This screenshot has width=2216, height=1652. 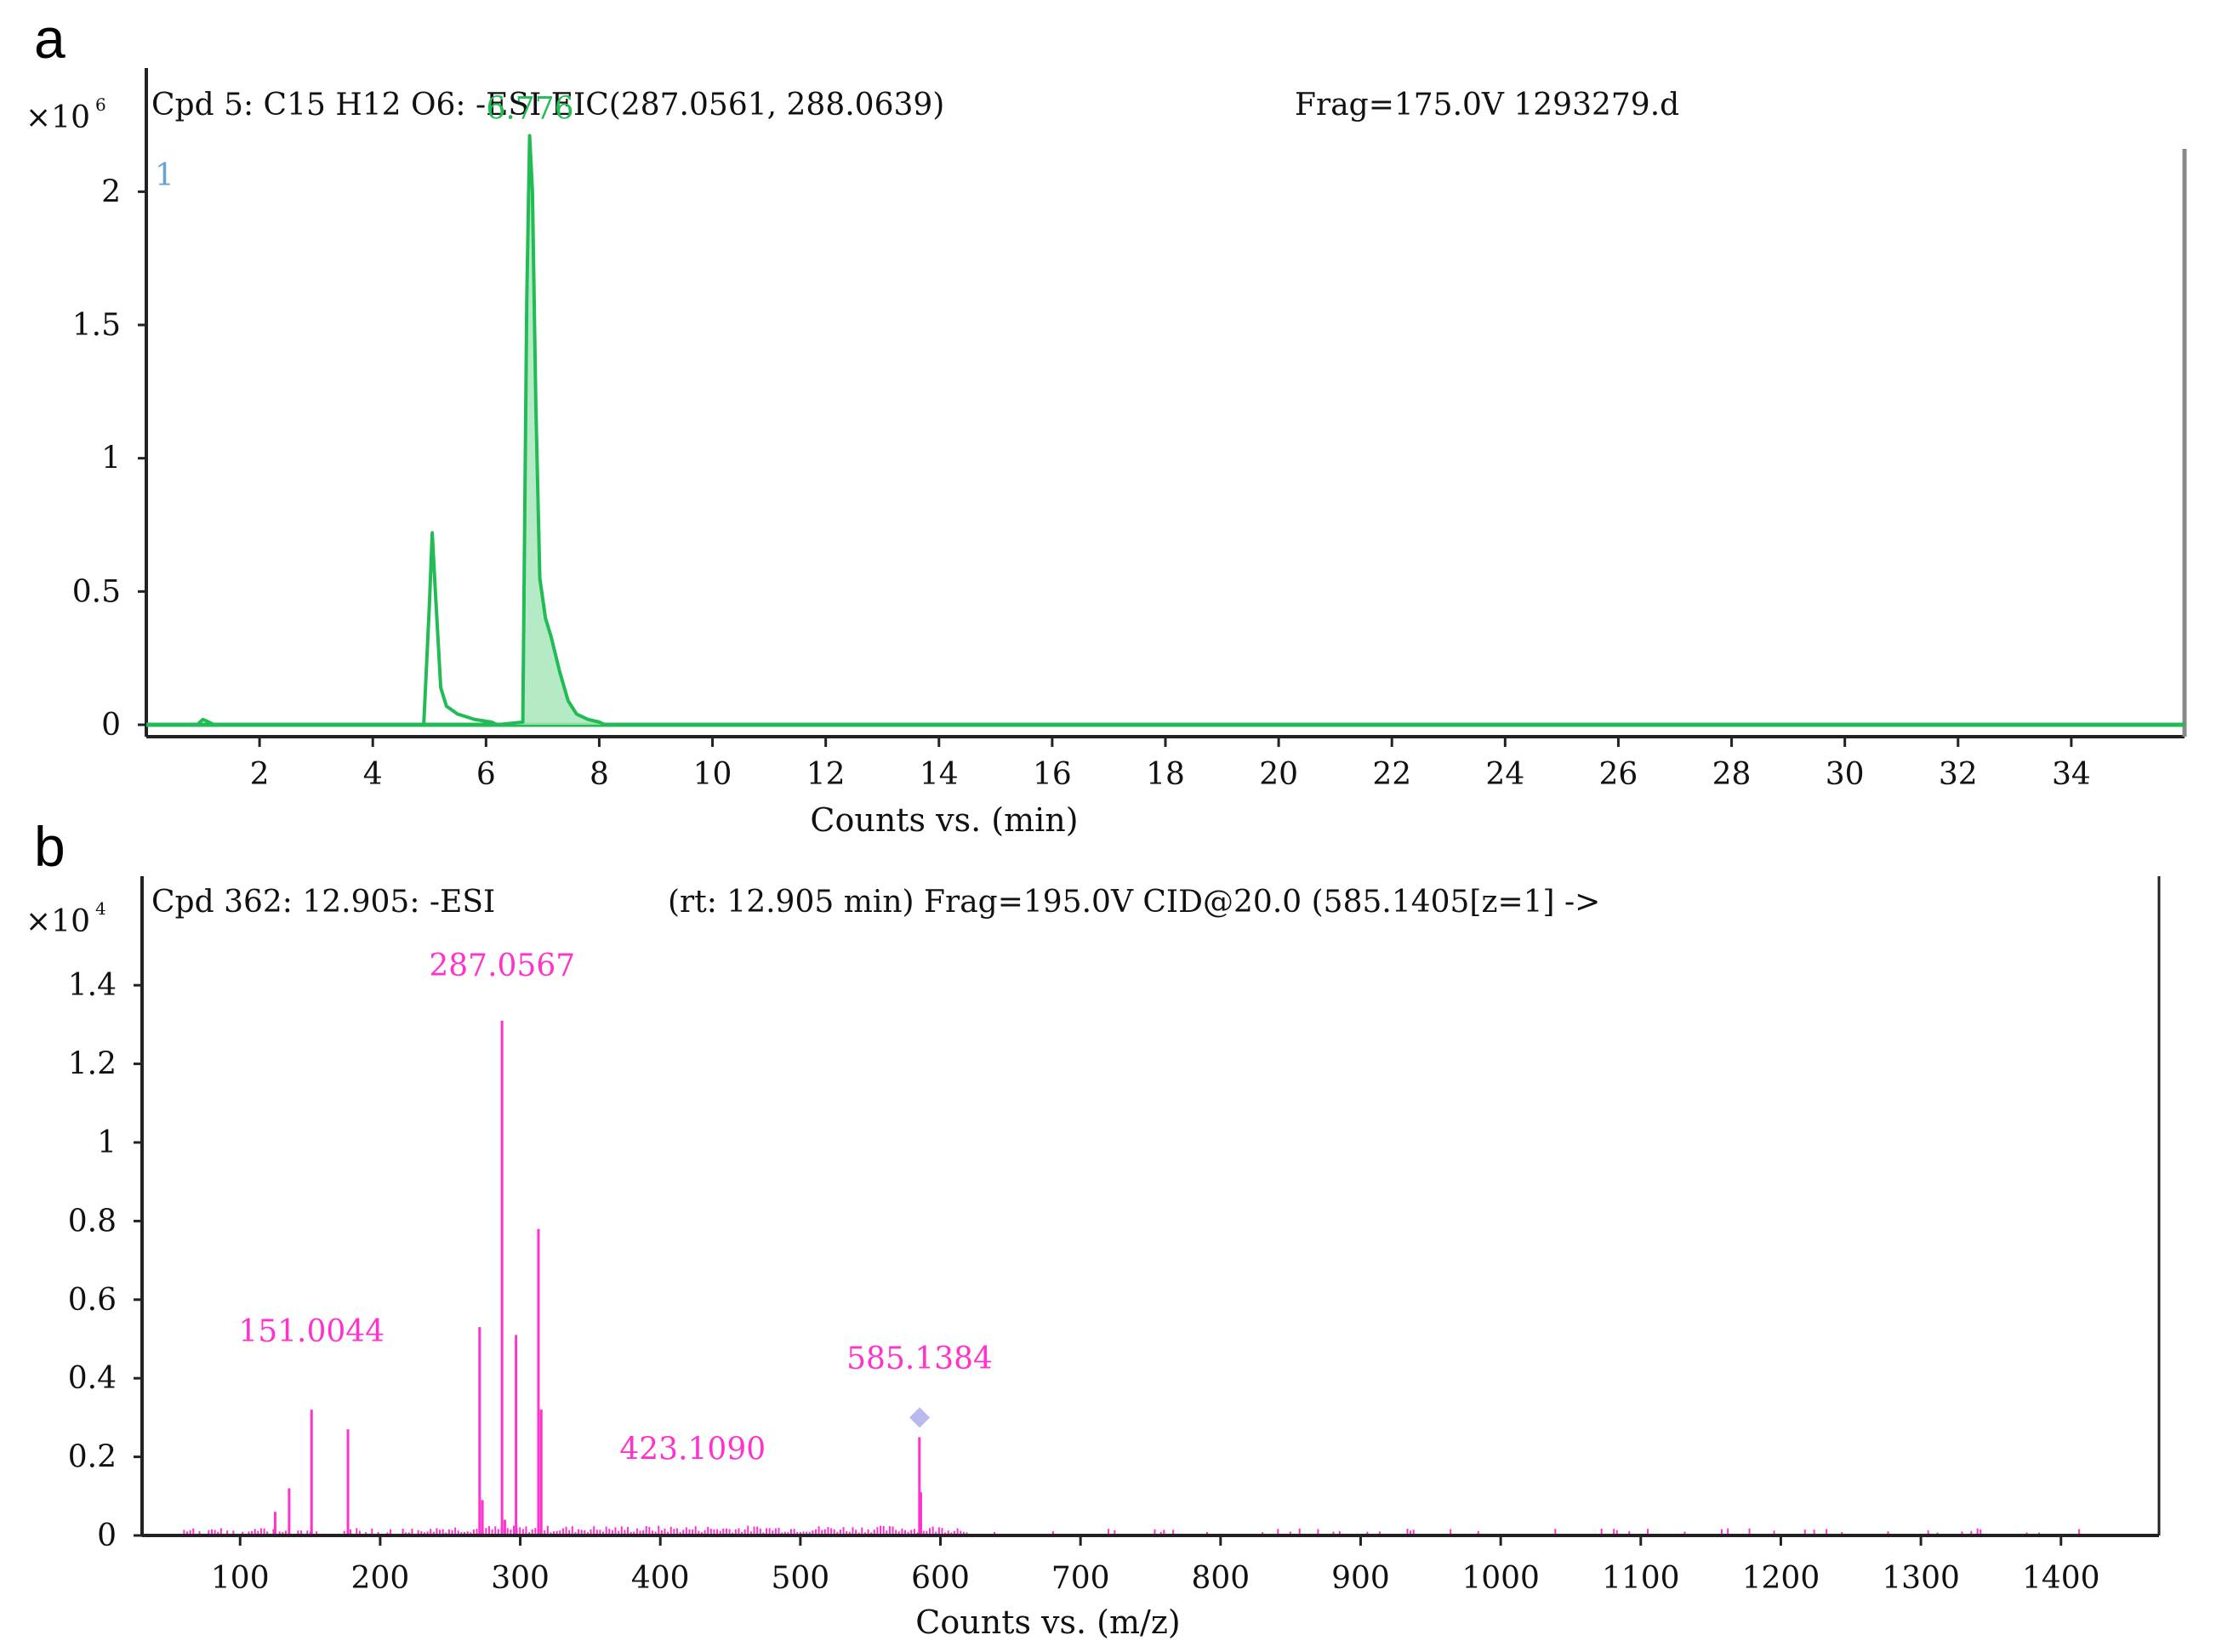 What do you see at coordinates (241, 1578) in the screenshot?
I see `panel-b-x-tick-label: 100` at bounding box center [241, 1578].